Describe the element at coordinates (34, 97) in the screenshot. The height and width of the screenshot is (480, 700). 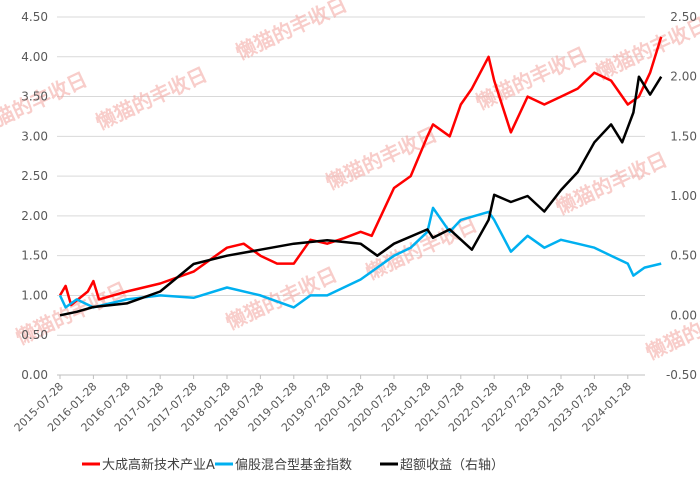
I see `left-tick-label: 3.50` at that location.